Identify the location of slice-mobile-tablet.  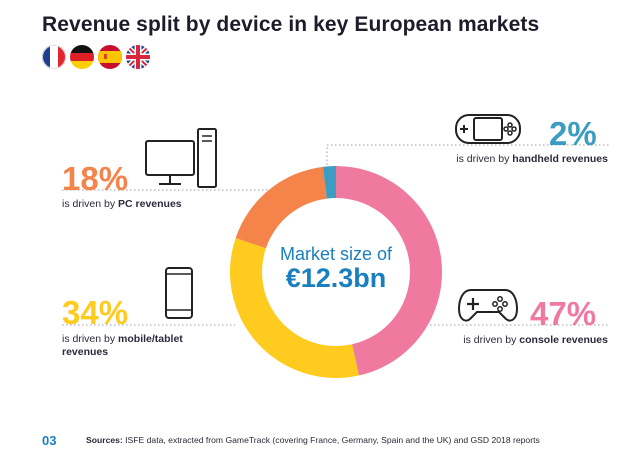
(294, 308).